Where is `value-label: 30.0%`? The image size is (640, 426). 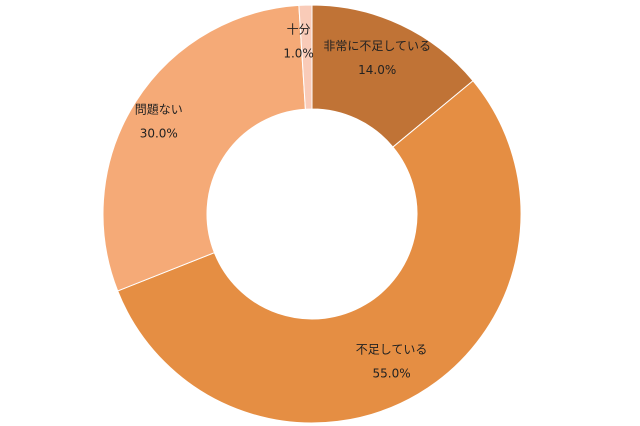 value-label: 30.0% is located at coordinates (159, 133).